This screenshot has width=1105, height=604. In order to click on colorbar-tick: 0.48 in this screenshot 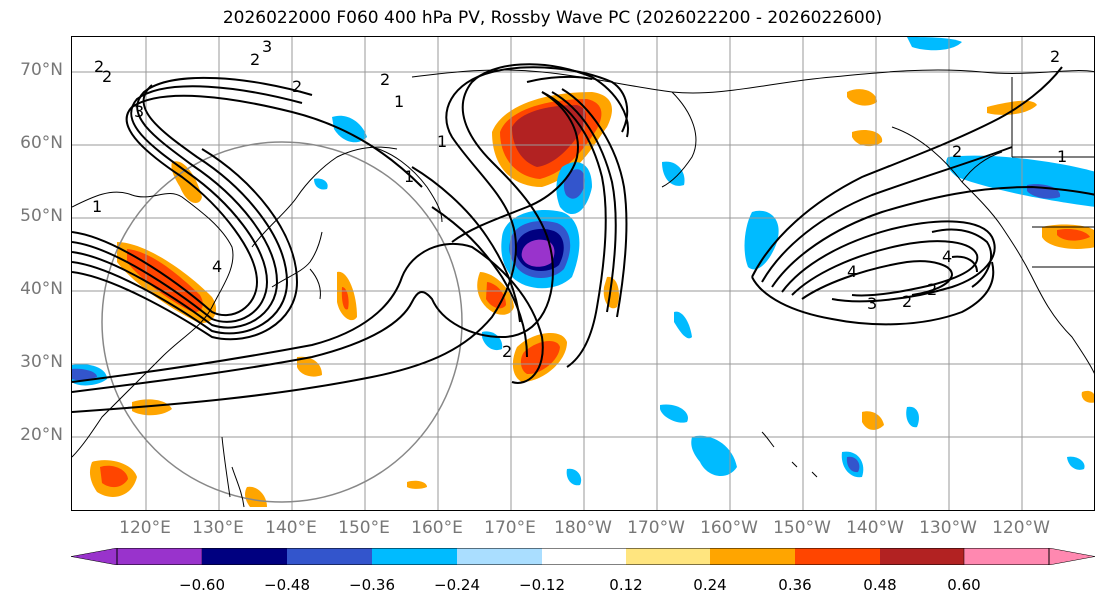, I will do `click(880, 585)`.